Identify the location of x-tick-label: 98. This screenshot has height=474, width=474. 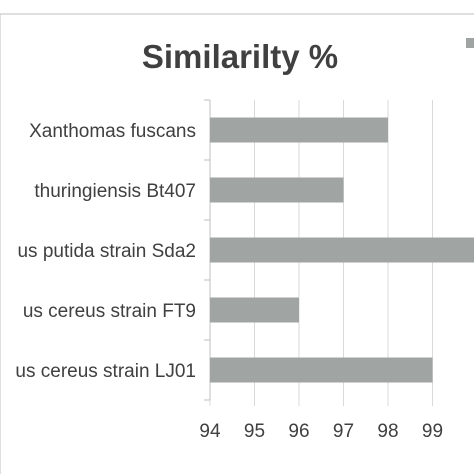
(387, 431).